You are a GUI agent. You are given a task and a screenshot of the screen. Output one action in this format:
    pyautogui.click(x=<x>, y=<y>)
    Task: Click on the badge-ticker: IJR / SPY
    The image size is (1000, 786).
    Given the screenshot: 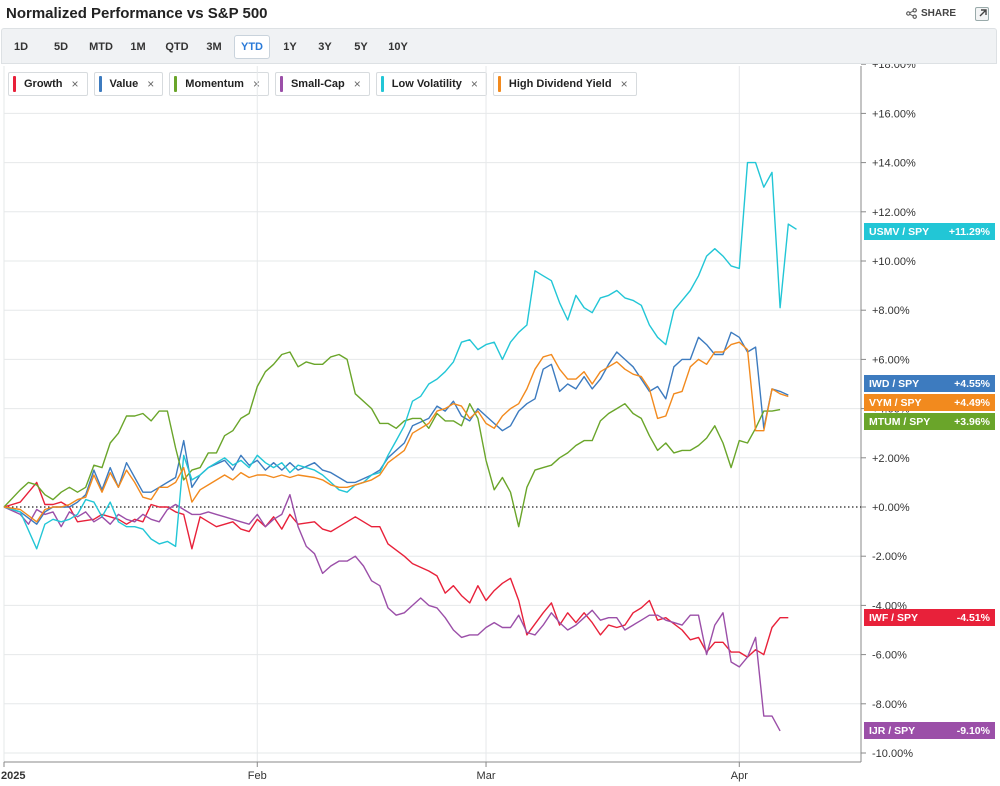 What is the action you would take?
    pyautogui.click(x=892, y=731)
    